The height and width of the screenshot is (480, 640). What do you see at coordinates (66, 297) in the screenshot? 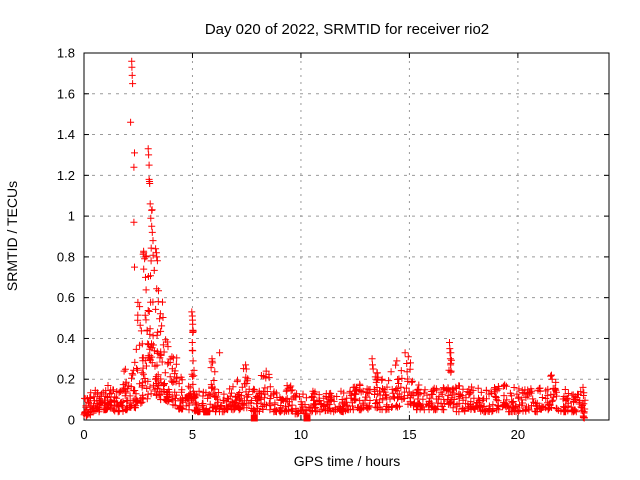
I see `y-tick-label: 0.6` at bounding box center [66, 297].